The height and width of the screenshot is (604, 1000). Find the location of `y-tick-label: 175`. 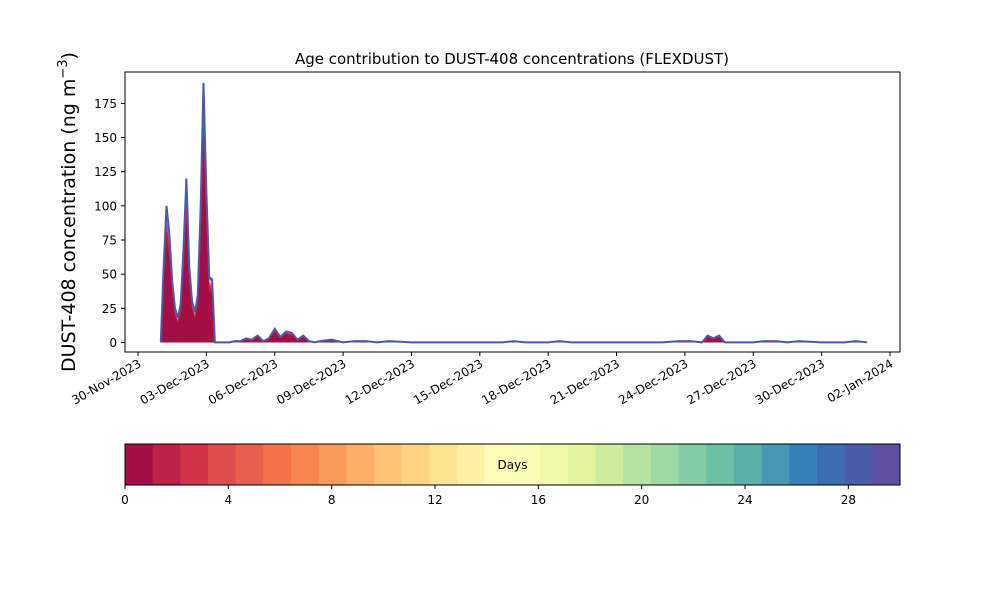

y-tick-label: 175 is located at coordinates (105, 104).